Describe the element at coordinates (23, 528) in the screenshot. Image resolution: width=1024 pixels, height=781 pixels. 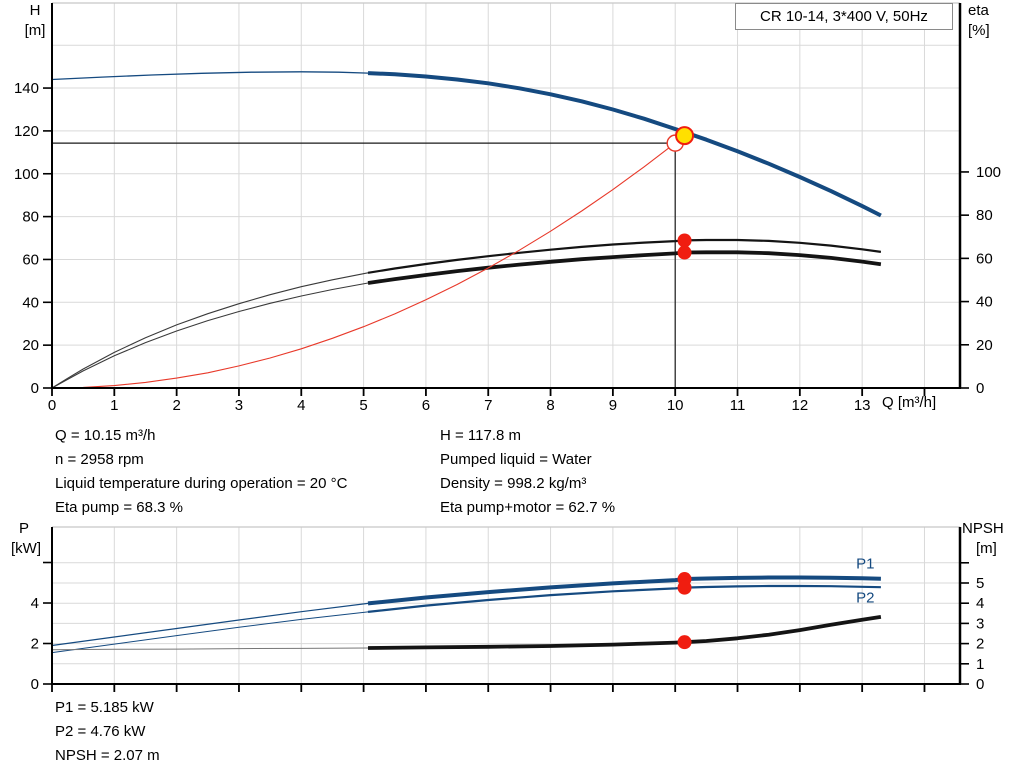
I see `power-axis-label: P` at that location.